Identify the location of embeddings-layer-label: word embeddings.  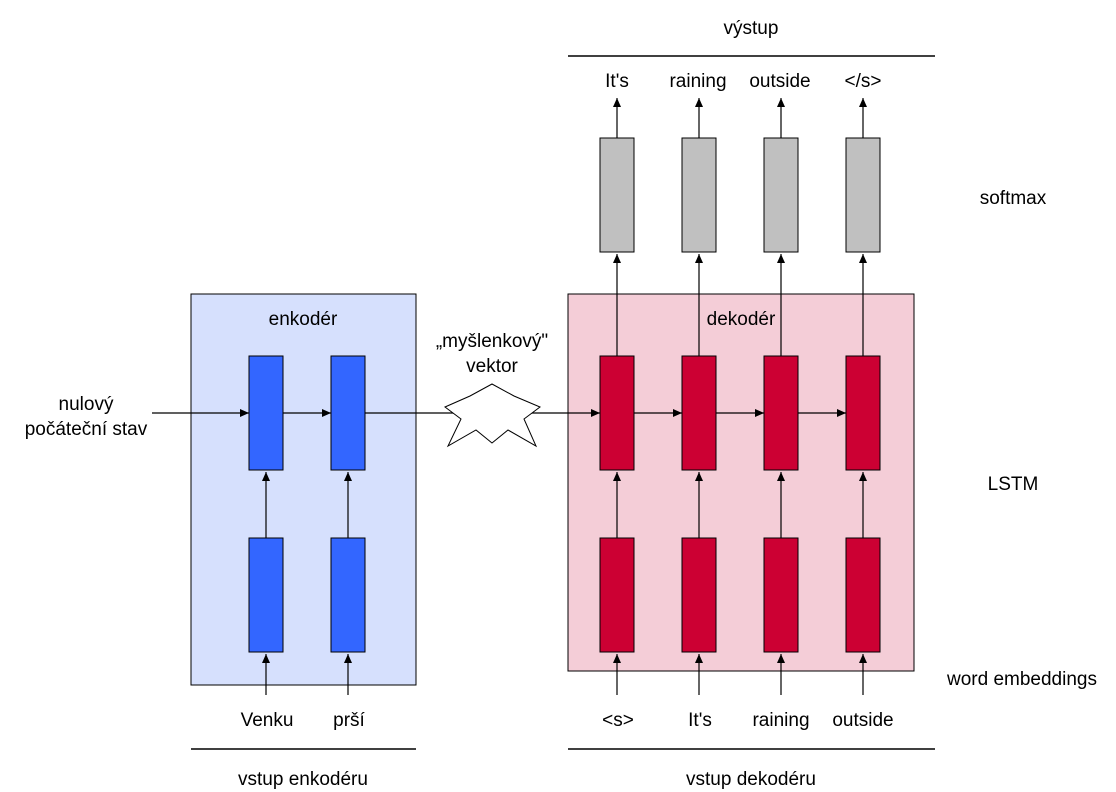
(1021, 679).